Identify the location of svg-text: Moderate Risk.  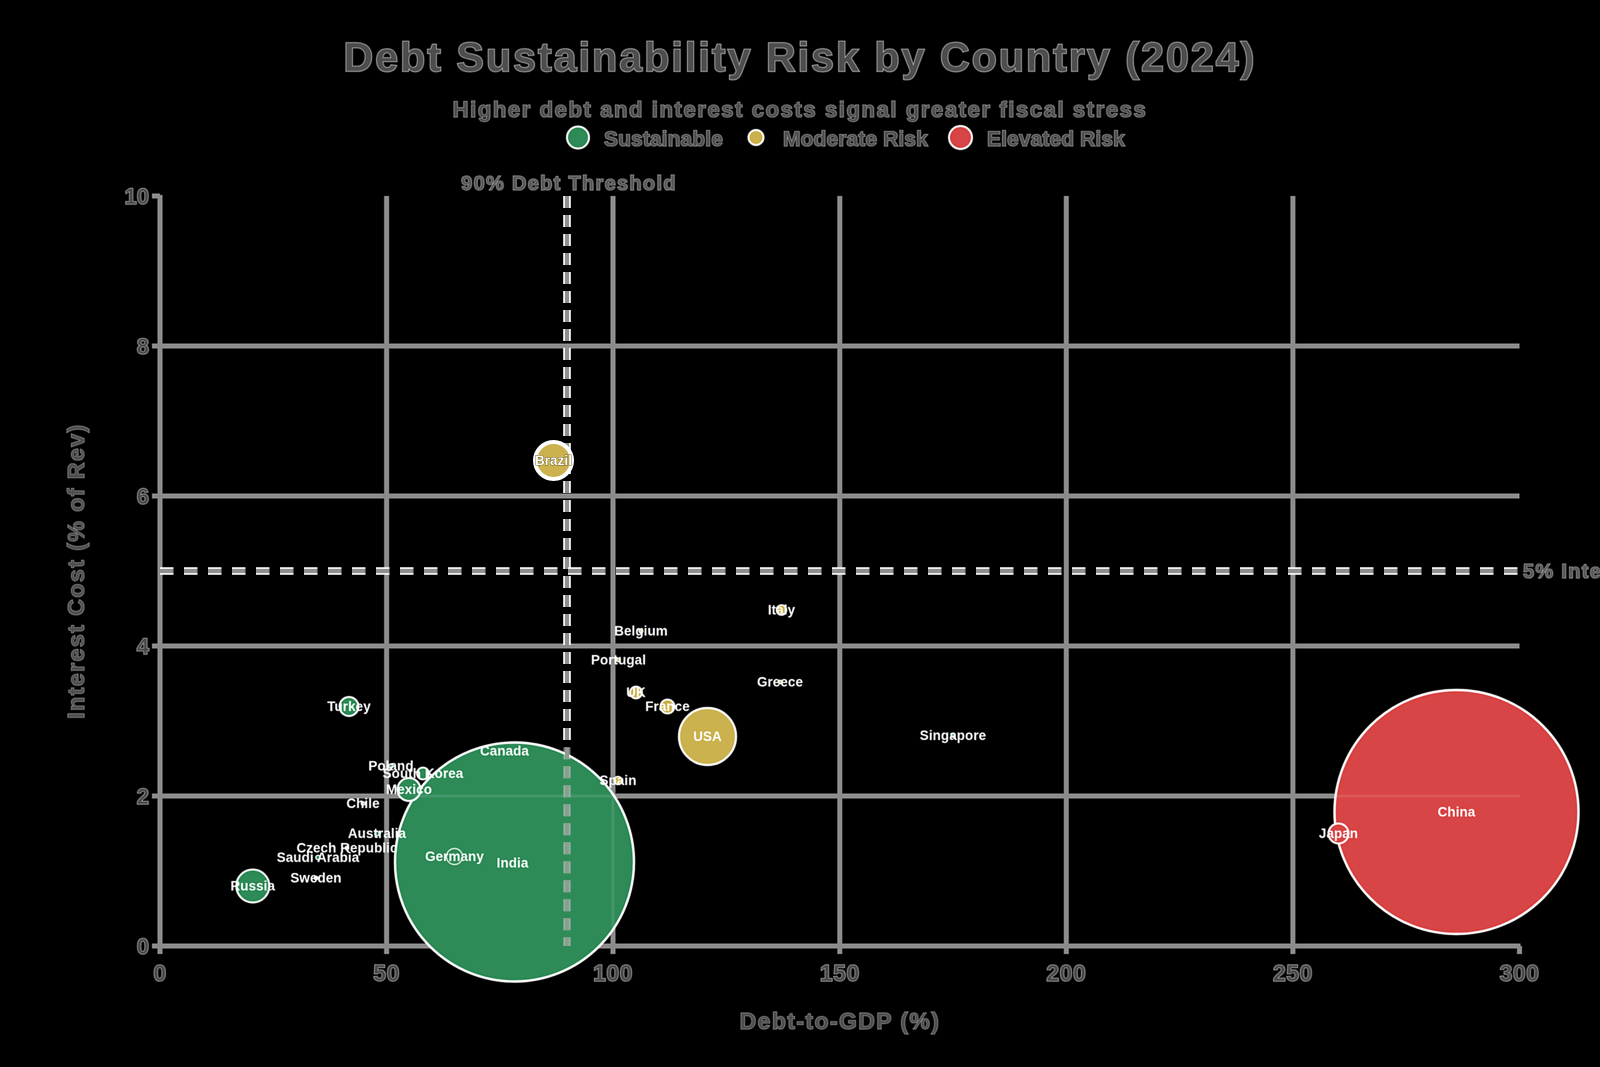
(855, 139).